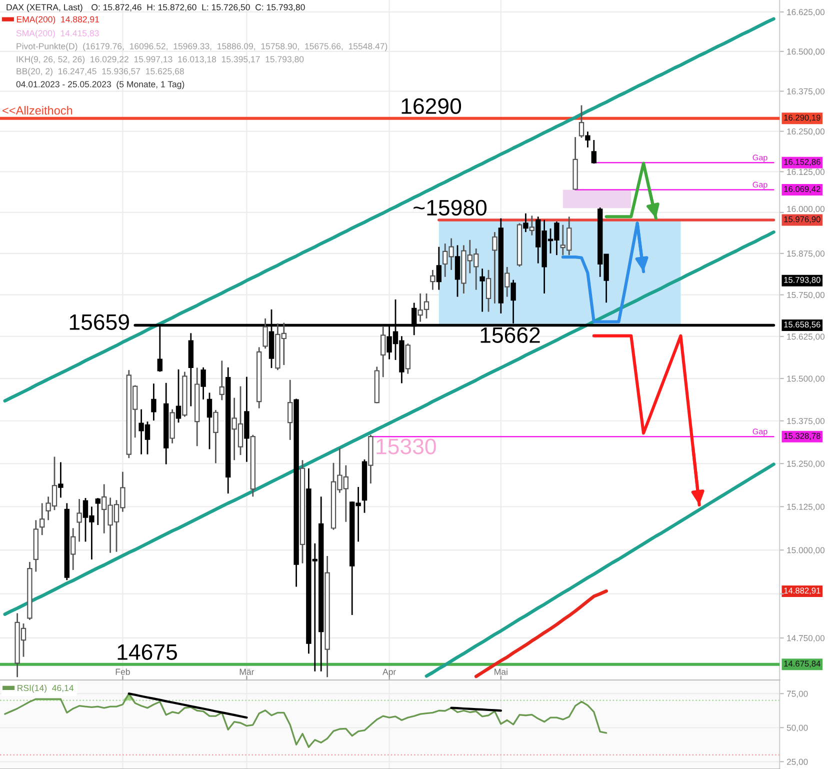 Image resolution: width=833 pixels, height=769 pixels. What do you see at coordinates (802, 189) in the screenshot?
I see `data-label: 16.069,42` at bounding box center [802, 189].